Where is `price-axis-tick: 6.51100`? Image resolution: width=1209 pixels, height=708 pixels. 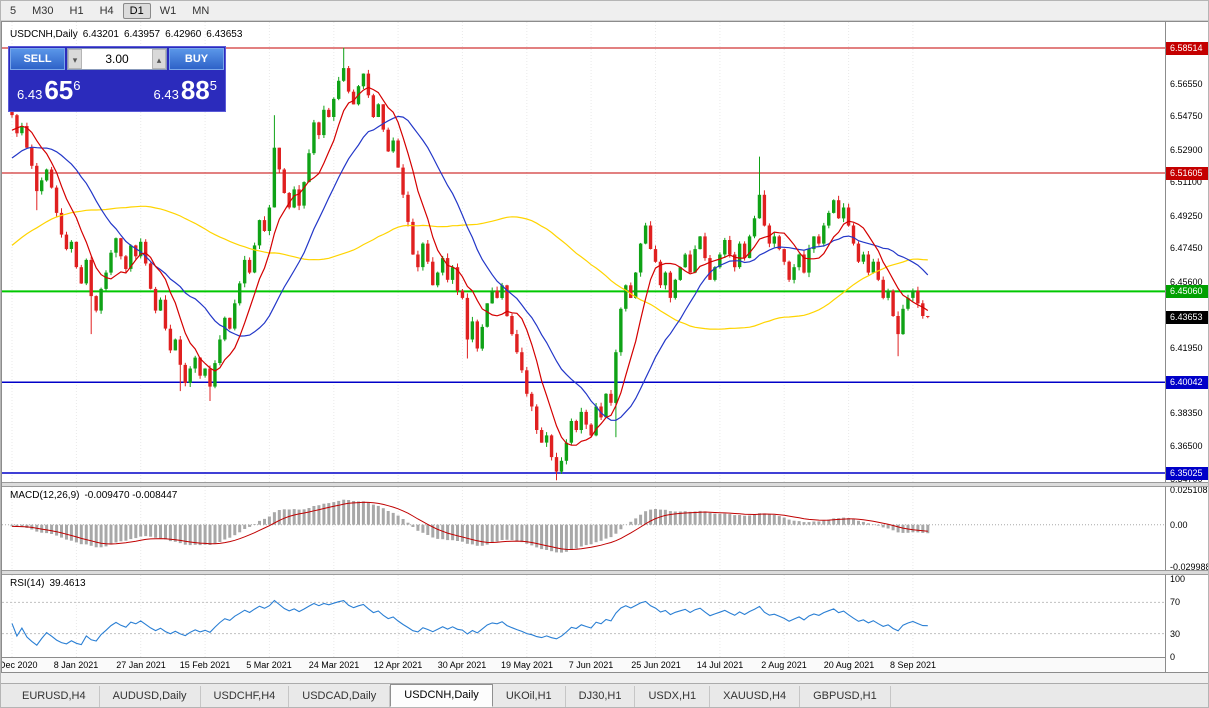
price-axis-tick: 6.51100 is located at coordinates (1186, 182).